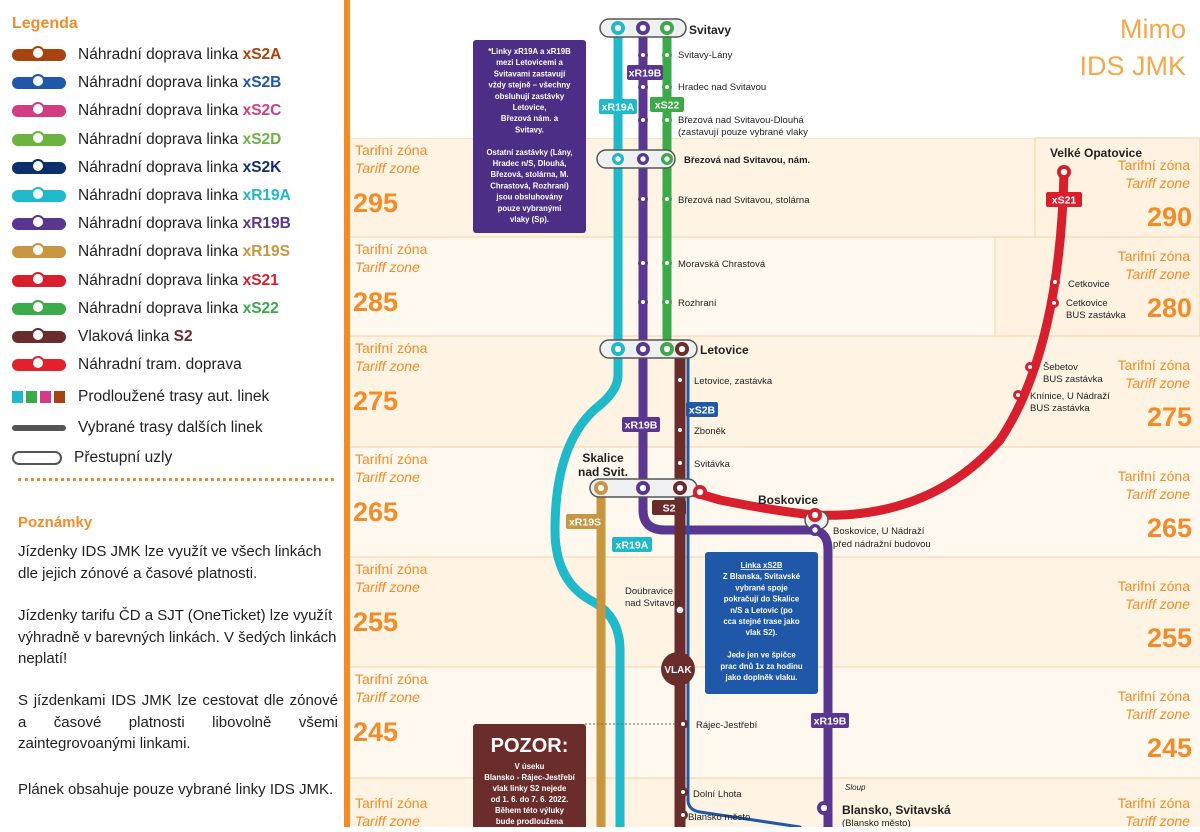  What do you see at coordinates (761, 565) in the screenshot?
I see `info-box-xs2b-line: Linka xS2B` at bounding box center [761, 565].